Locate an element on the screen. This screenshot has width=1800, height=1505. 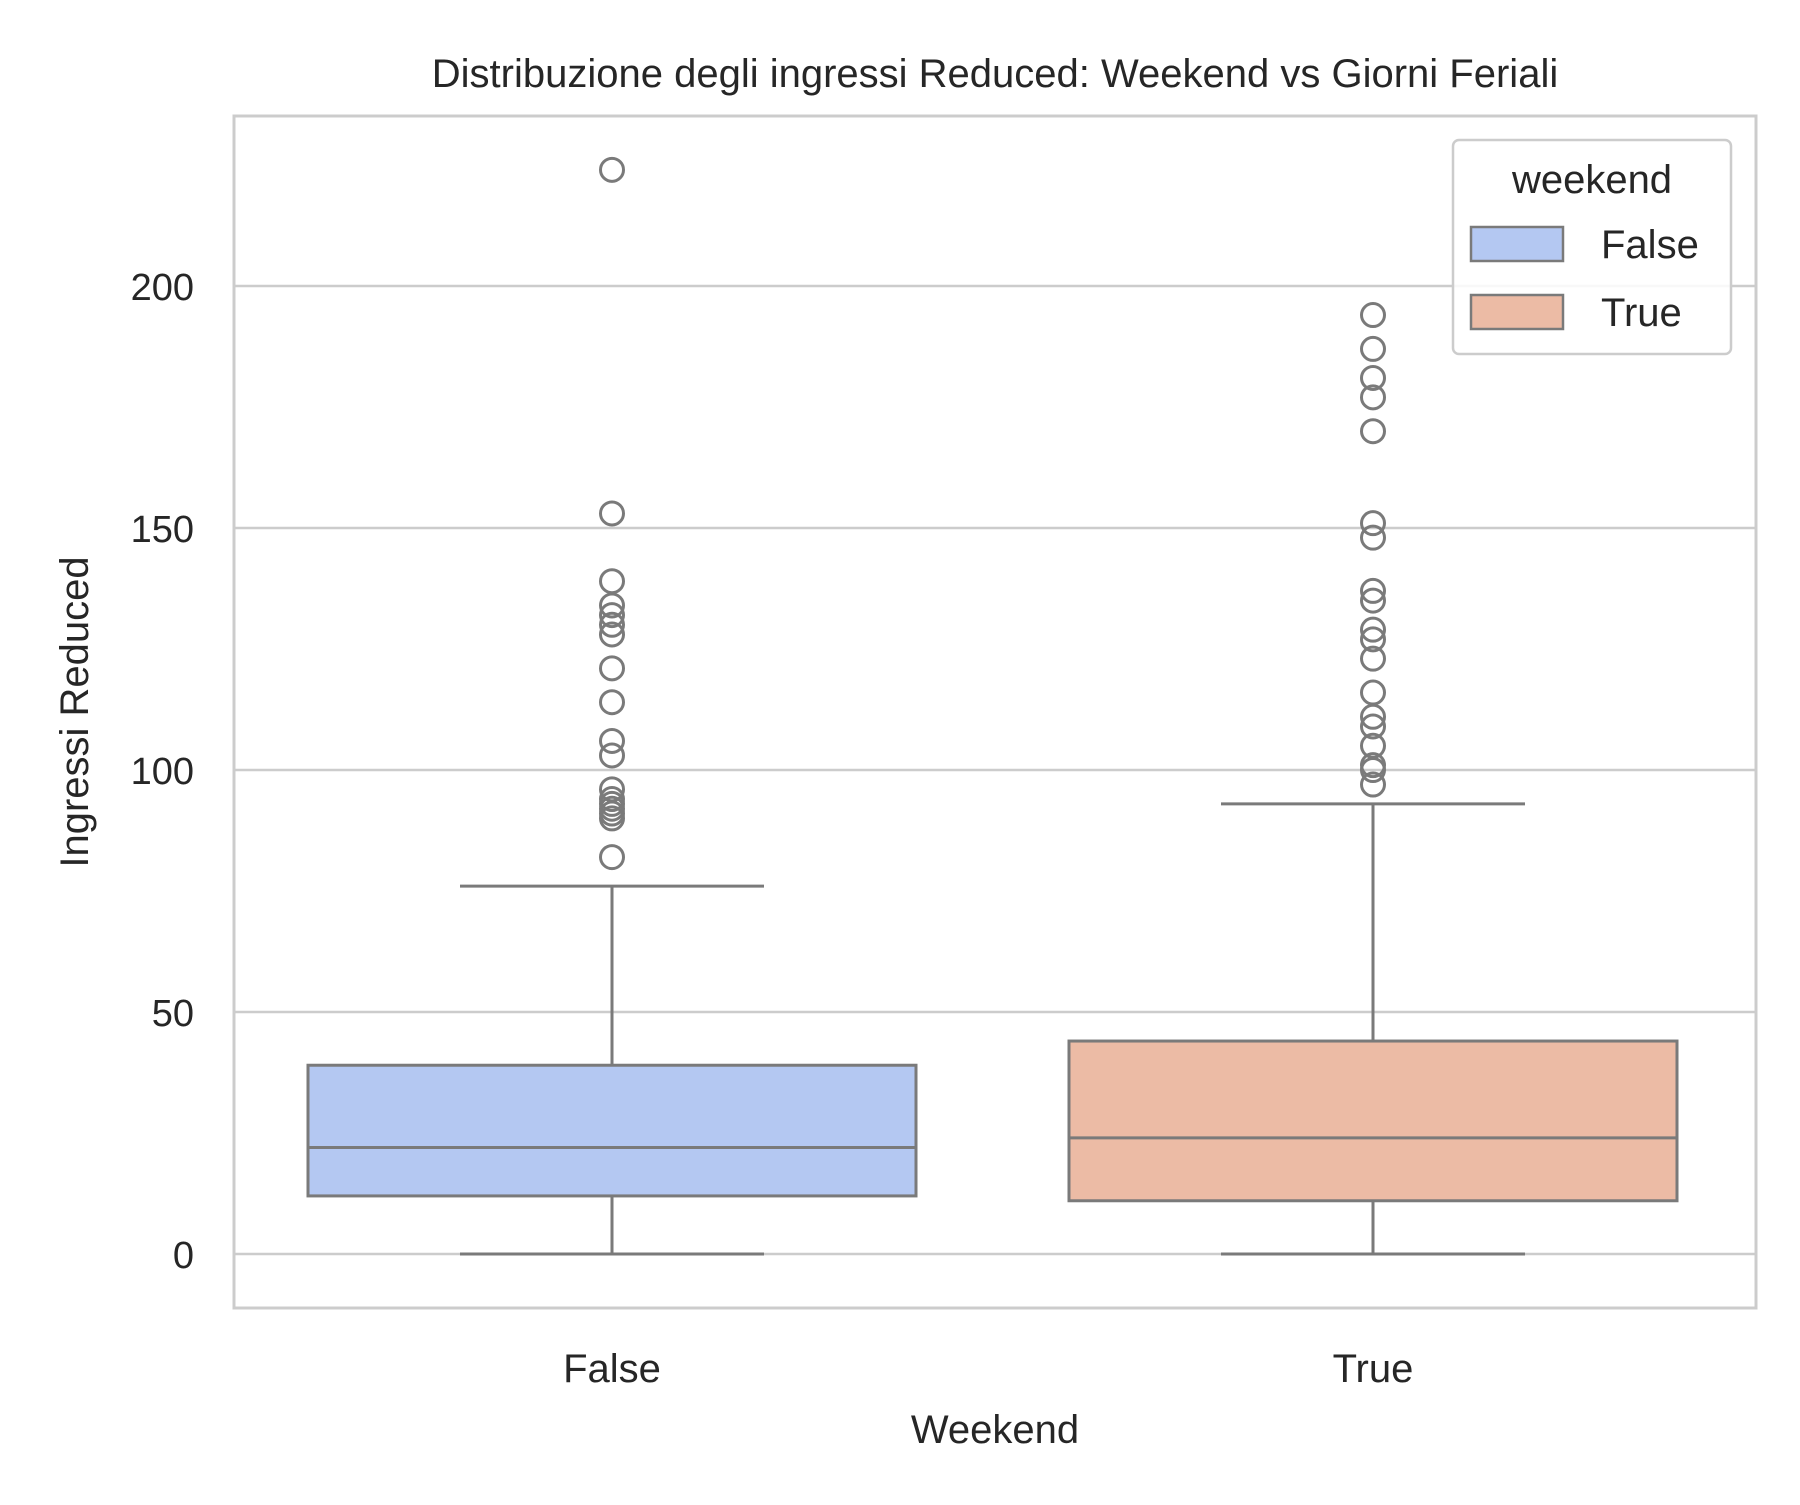
y-tick-labels: 0 50 100 150 200 is located at coordinates (162, 772).